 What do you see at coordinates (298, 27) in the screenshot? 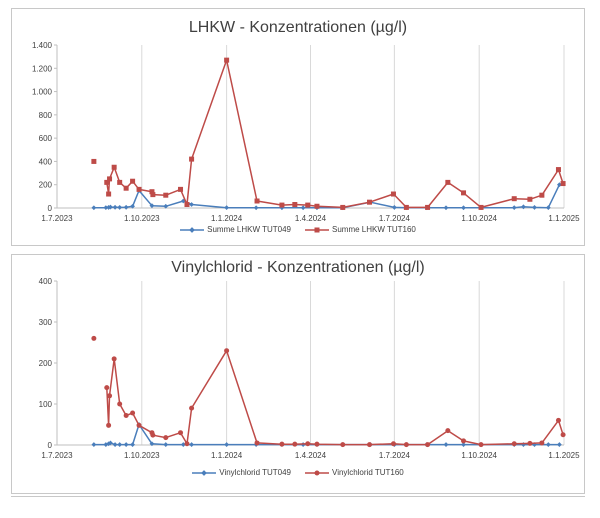
I see `chart-title: LHKW - Konzentrationen (µg/l)` at bounding box center [298, 27].